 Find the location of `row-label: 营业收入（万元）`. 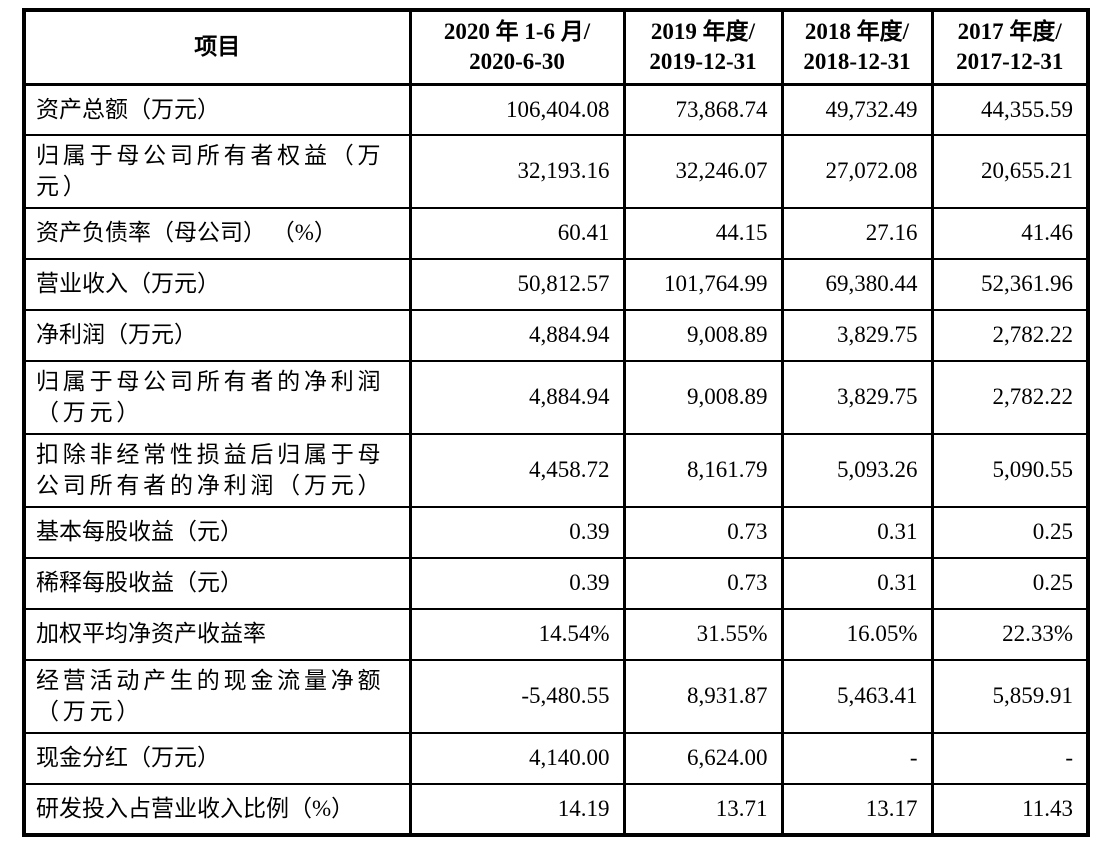

row-label: 营业收入（万元） is located at coordinates (217, 284).